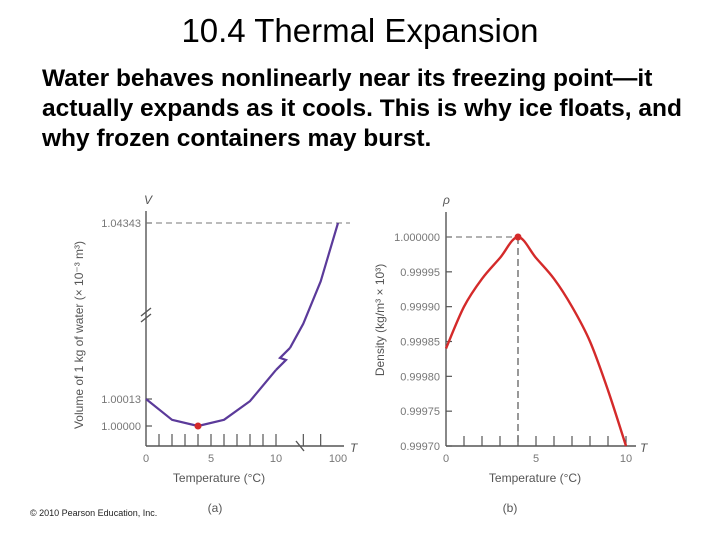  Describe the element at coordinates (219, 478) in the screenshot. I see `chart-a-x-axis-label: Temperature (°C)` at that location.